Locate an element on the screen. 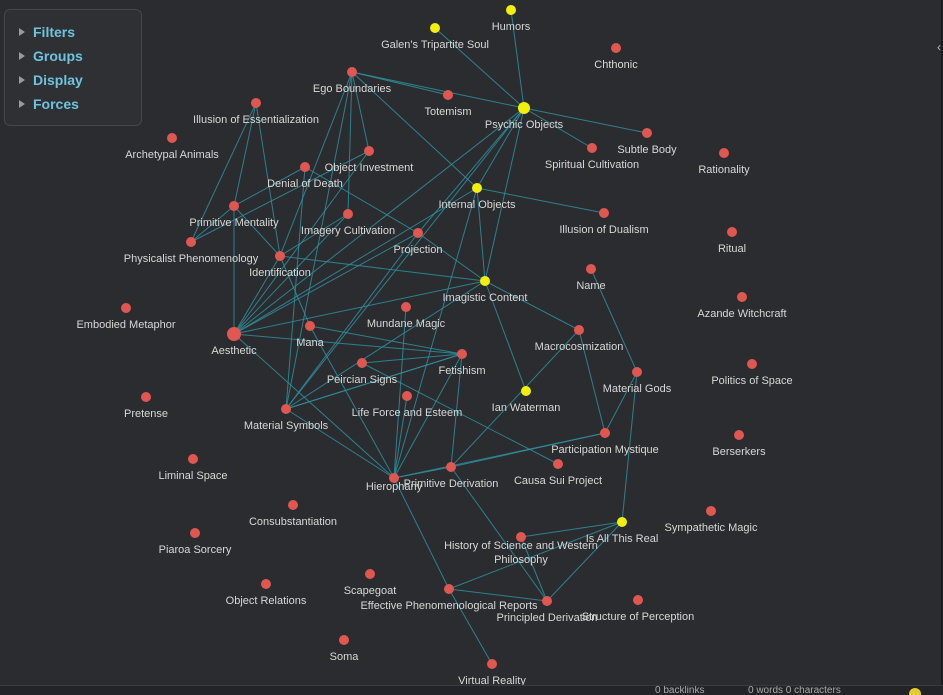 This screenshot has width=943, height=695. graph-node-ego-boundaries: Ego Boundaries is located at coordinates (352, 81).